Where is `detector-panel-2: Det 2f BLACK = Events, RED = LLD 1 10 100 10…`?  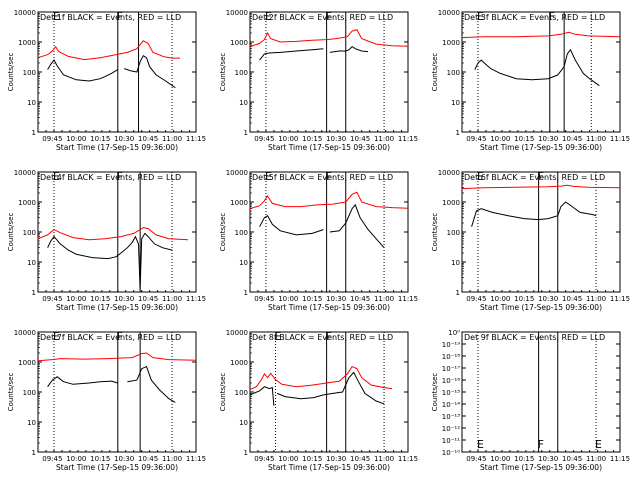
detector-panel-2: Det 2f BLACK = Events, RED = LLD 1 10 100 10… is located at coordinates (318, 80).